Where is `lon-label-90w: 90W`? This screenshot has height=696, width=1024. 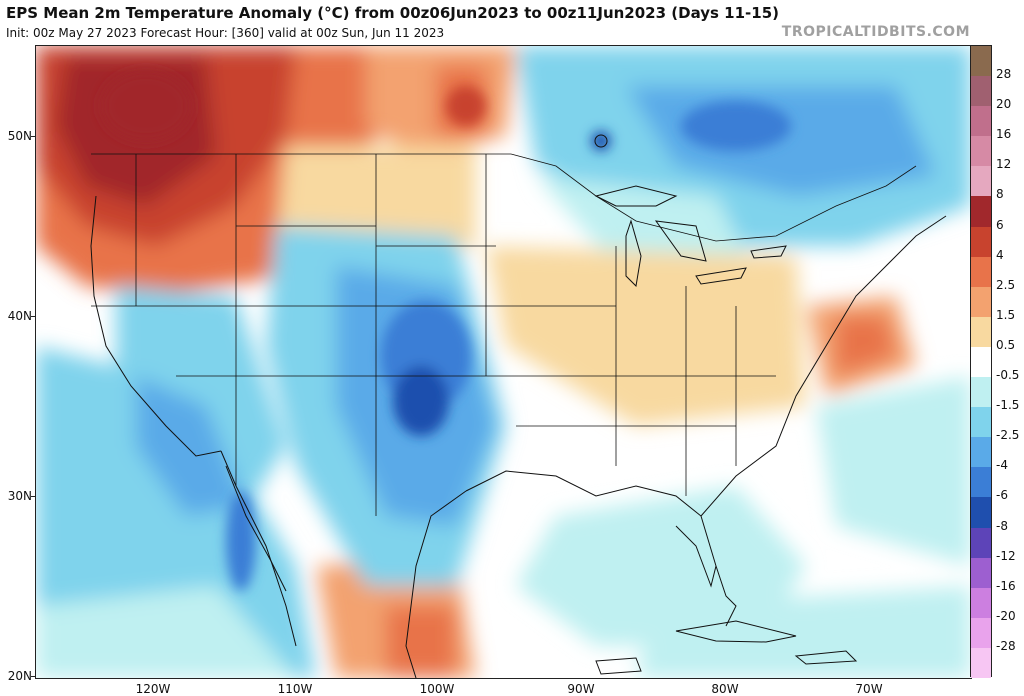
lon-label-90w: 90W is located at coordinates (581, 689).